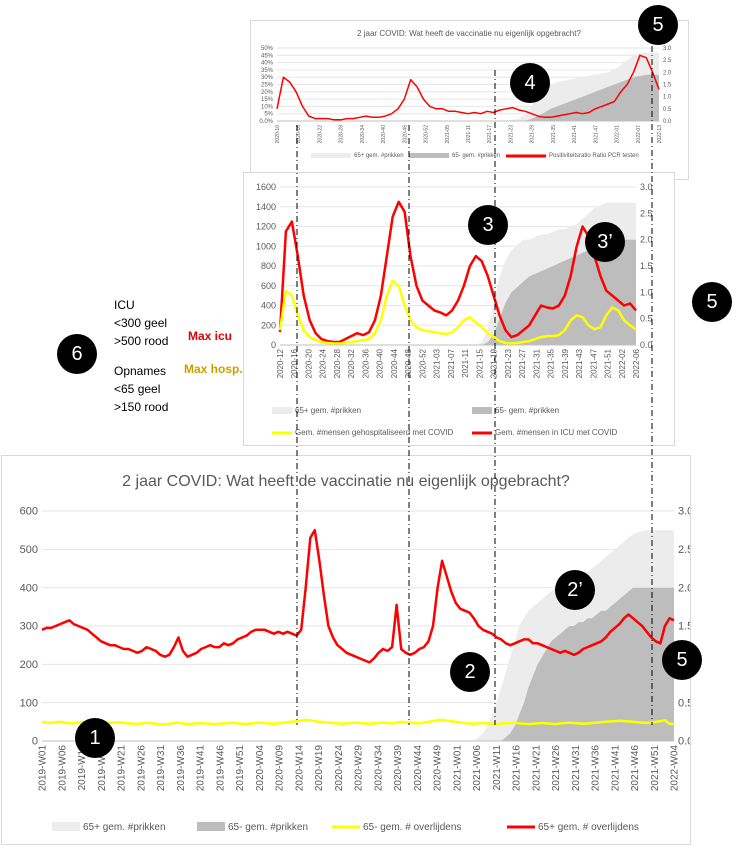 The width and height of the screenshot is (737, 849). What do you see at coordinates (494, 363) in the screenshot?
I see `x-tick-label: 2021-19` at bounding box center [494, 363].